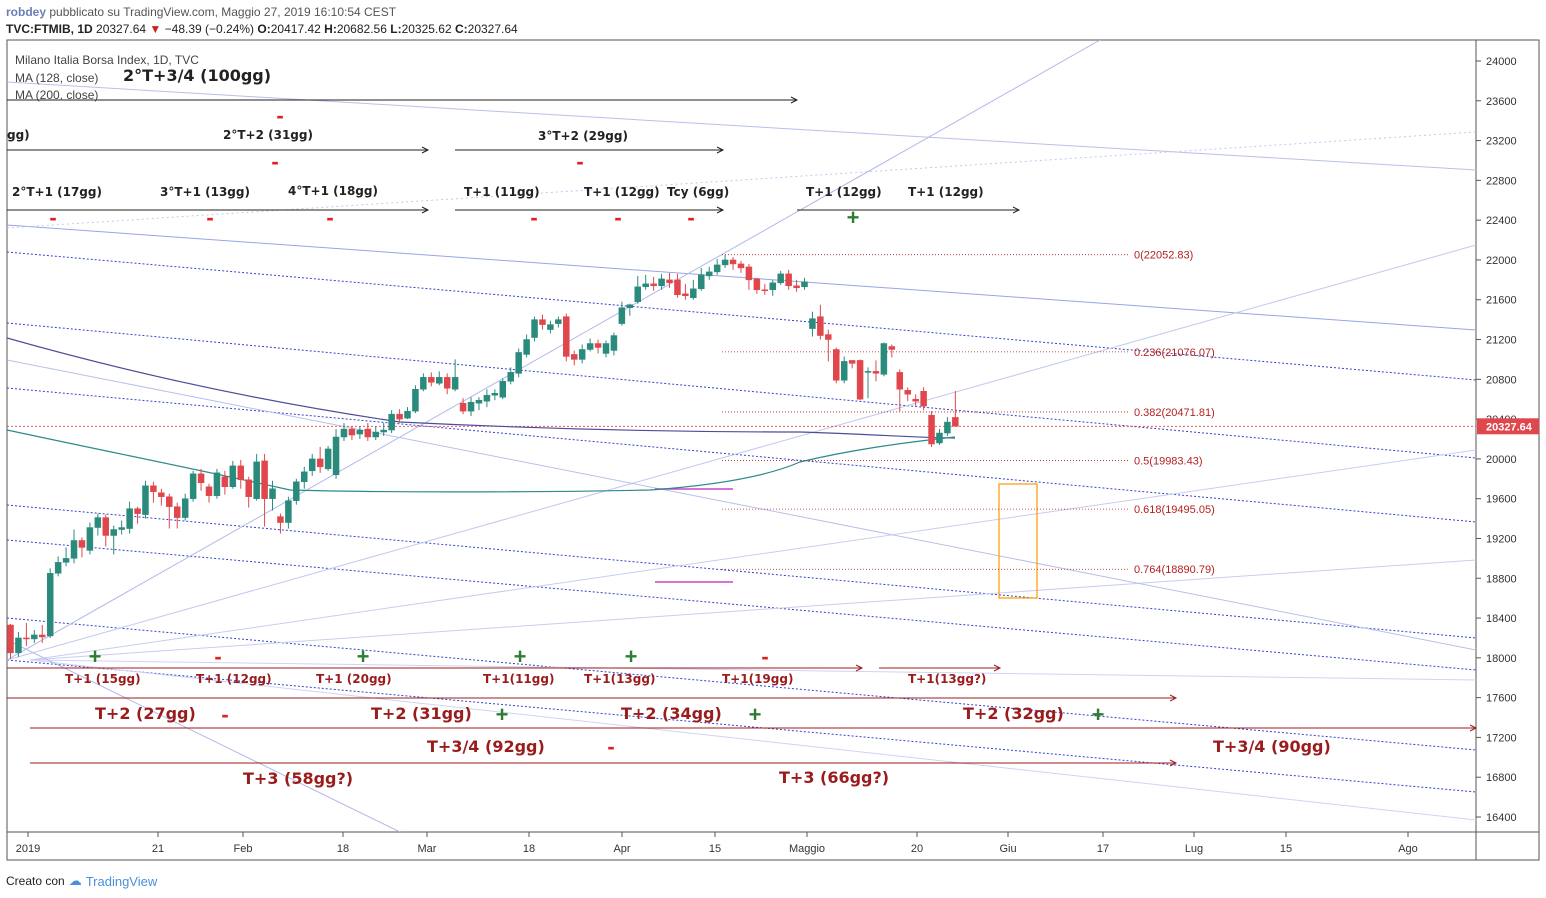 The image size is (1546, 898). Describe the element at coordinates (121, 881) in the screenshot. I see `tradingview-brand: TradingView` at that location.